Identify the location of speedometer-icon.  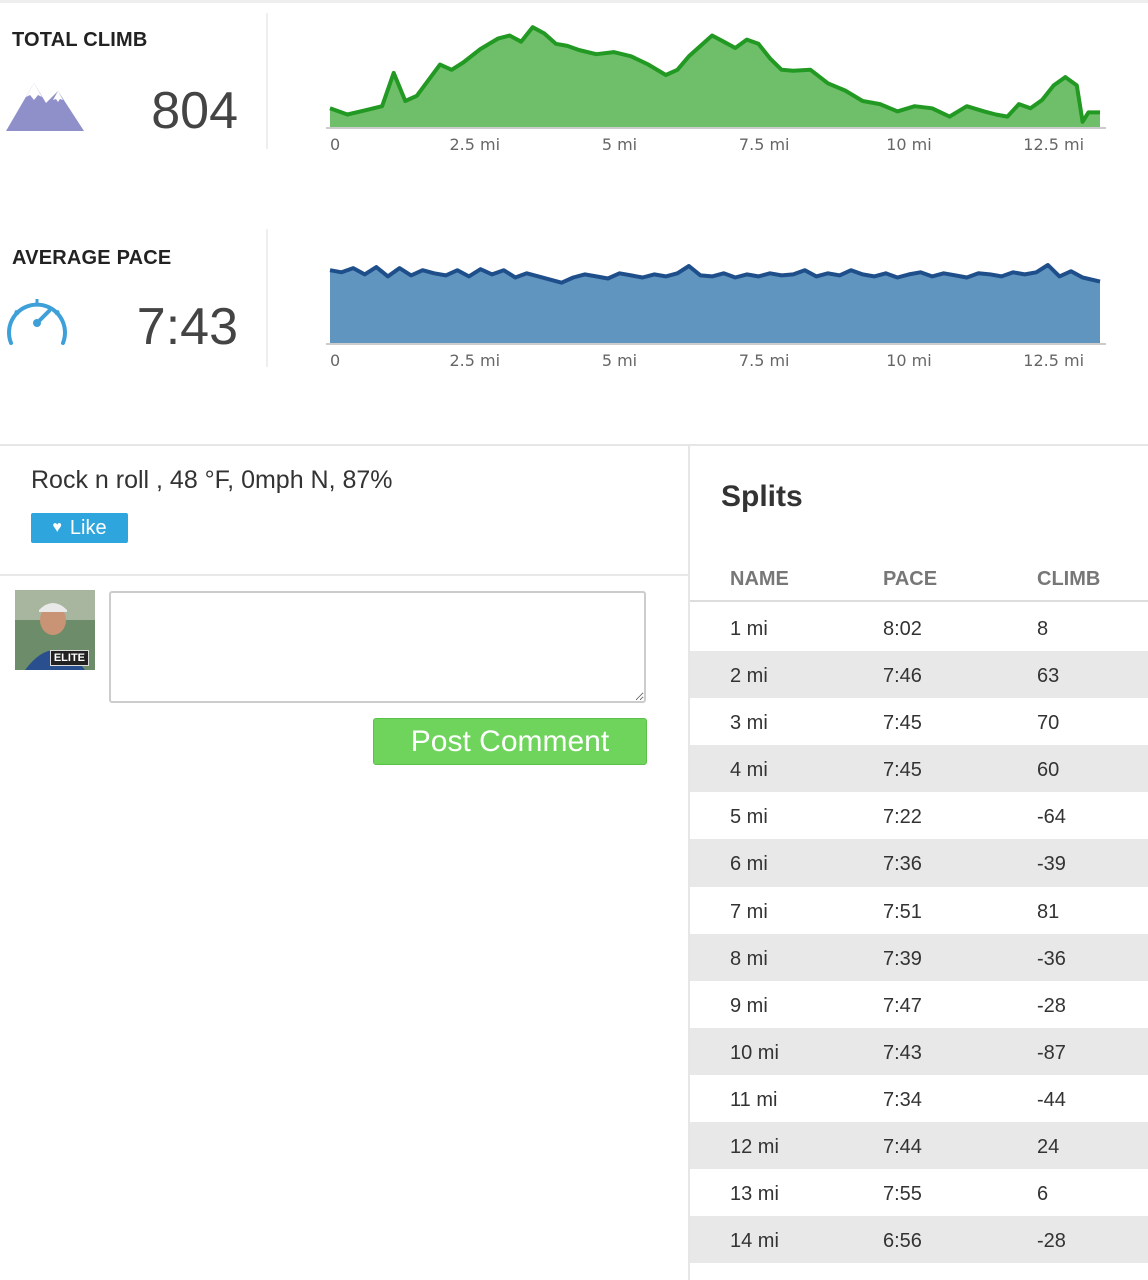
(37, 322).